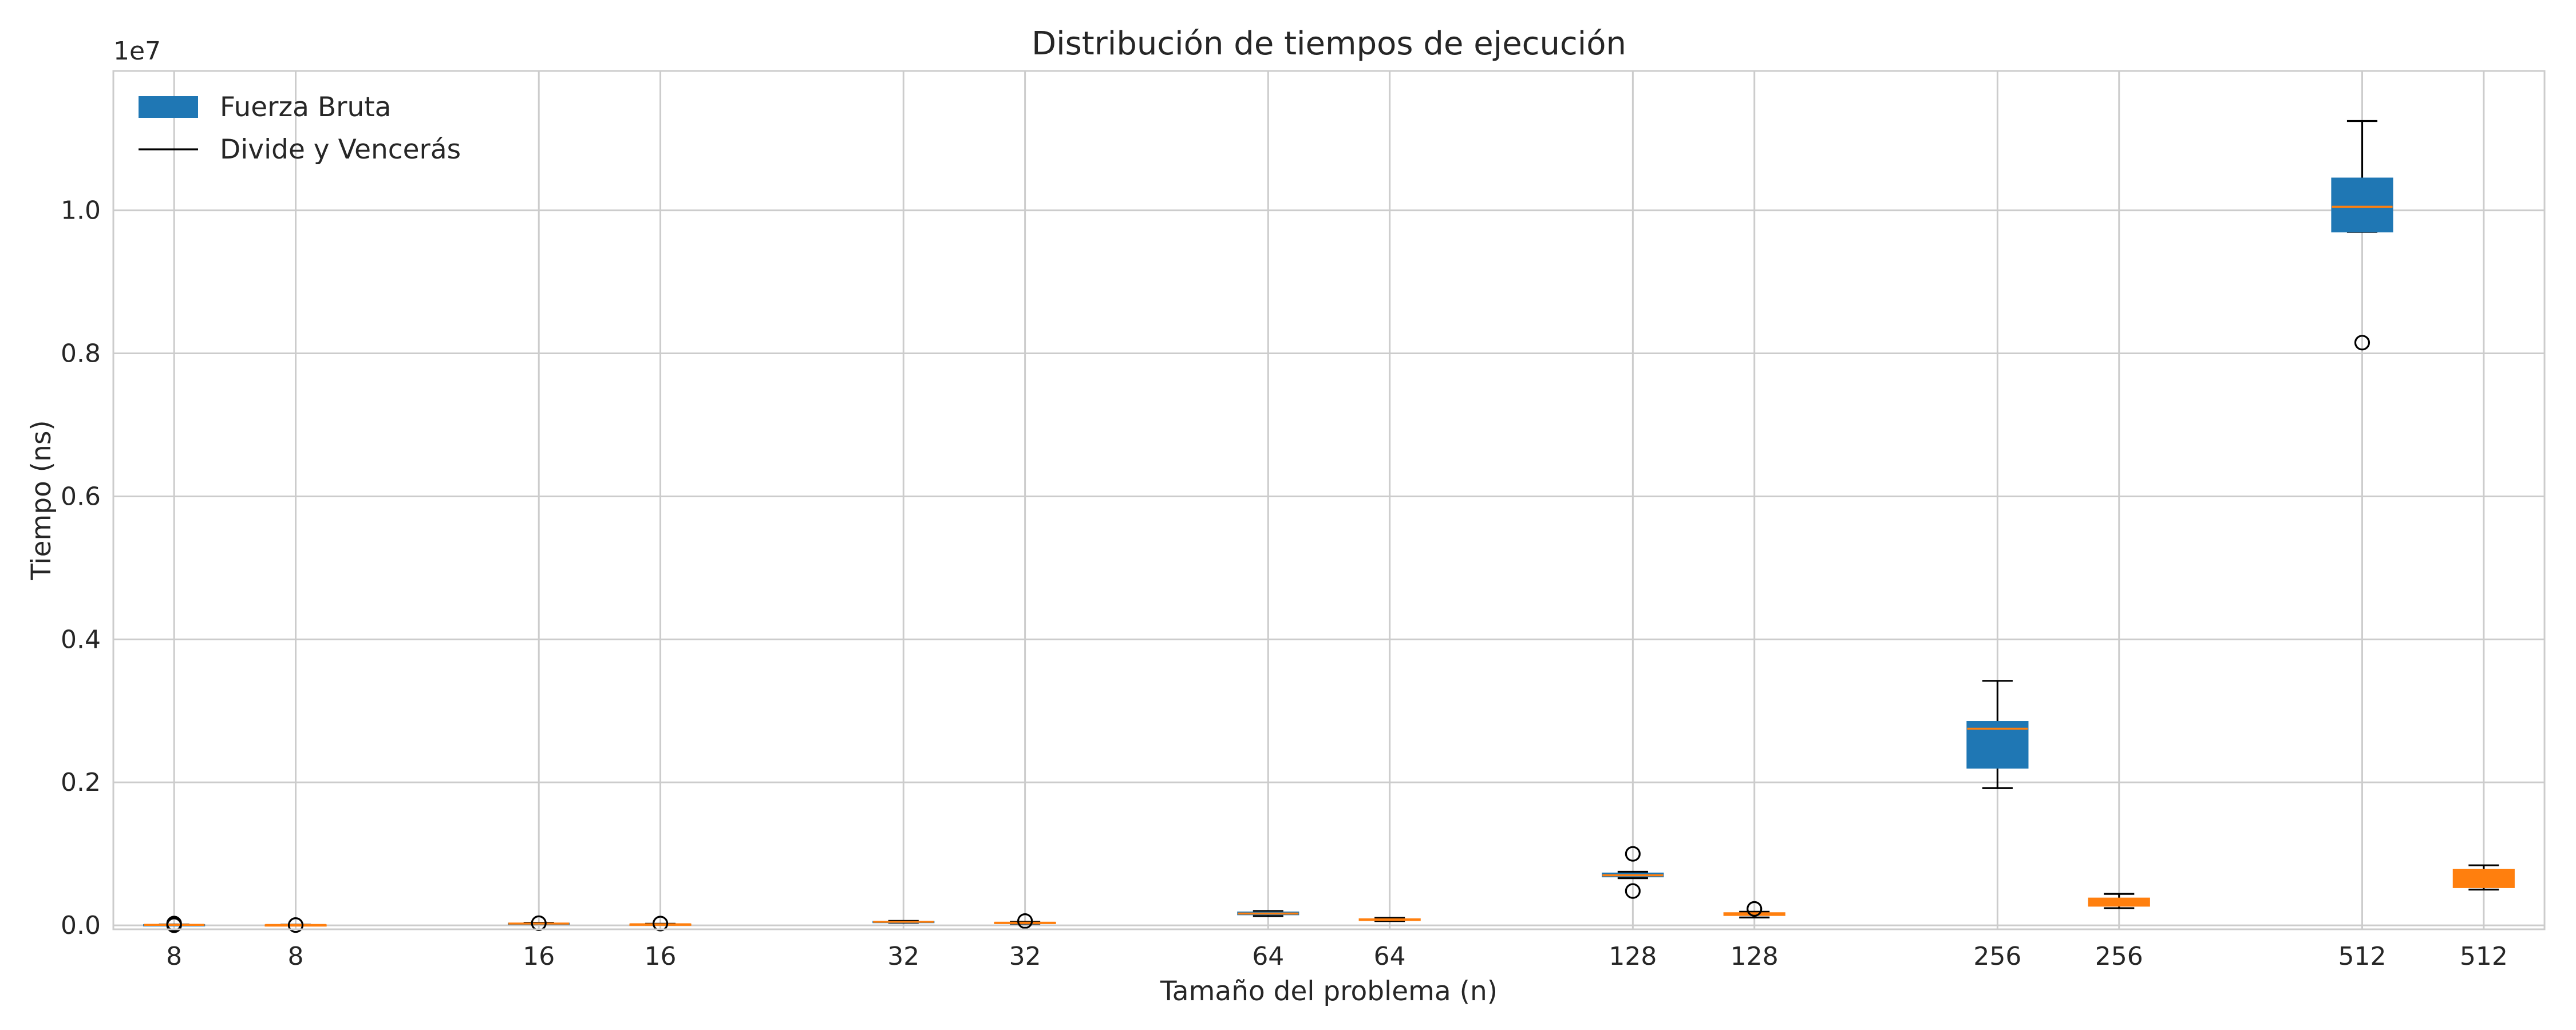 The width and height of the screenshot is (2576, 1030). Describe the element at coordinates (81, 782) in the screenshot. I see `y-tick-label: 0.2` at that location.